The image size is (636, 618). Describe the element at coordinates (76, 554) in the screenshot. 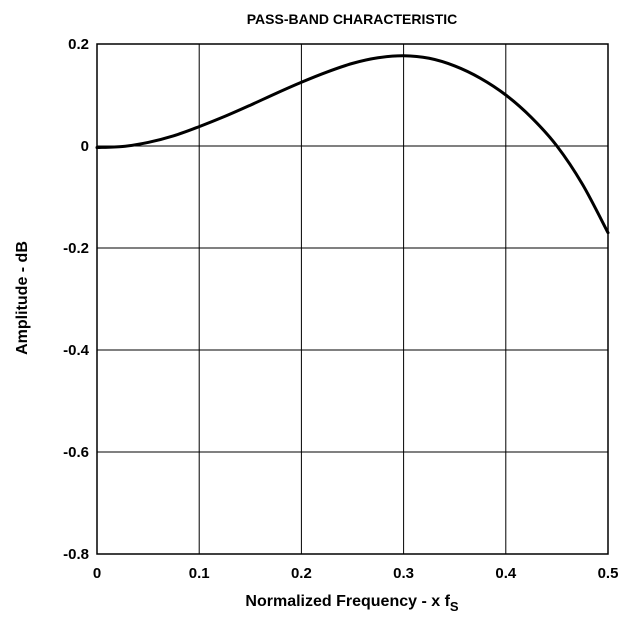

I see `y-tick-label: -0.8` at that location.